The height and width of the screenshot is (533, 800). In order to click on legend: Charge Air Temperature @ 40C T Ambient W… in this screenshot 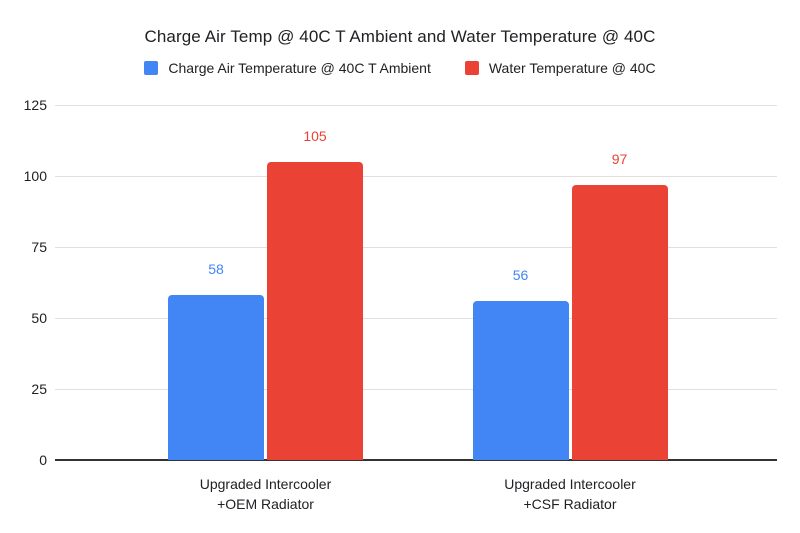, I will do `click(400, 68)`.